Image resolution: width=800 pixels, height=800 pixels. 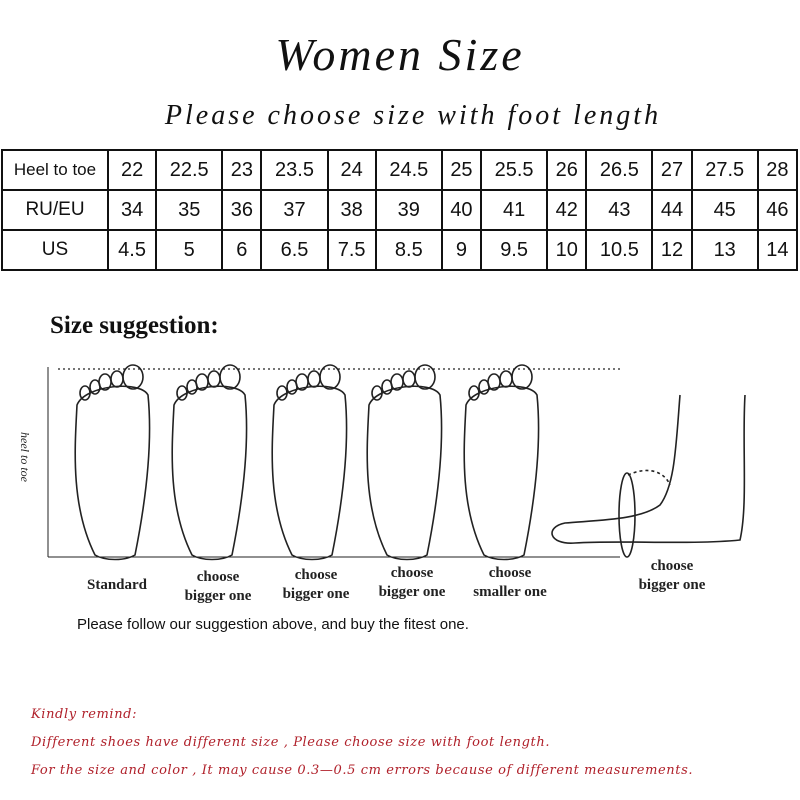 I want to click on table-cell: 35, so click(x=189, y=210).